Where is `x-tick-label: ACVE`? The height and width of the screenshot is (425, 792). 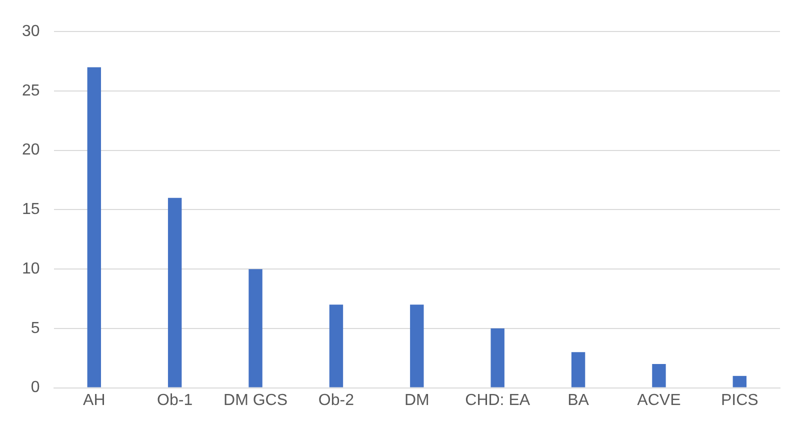 x-tick-label: ACVE is located at coordinates (659, 400).